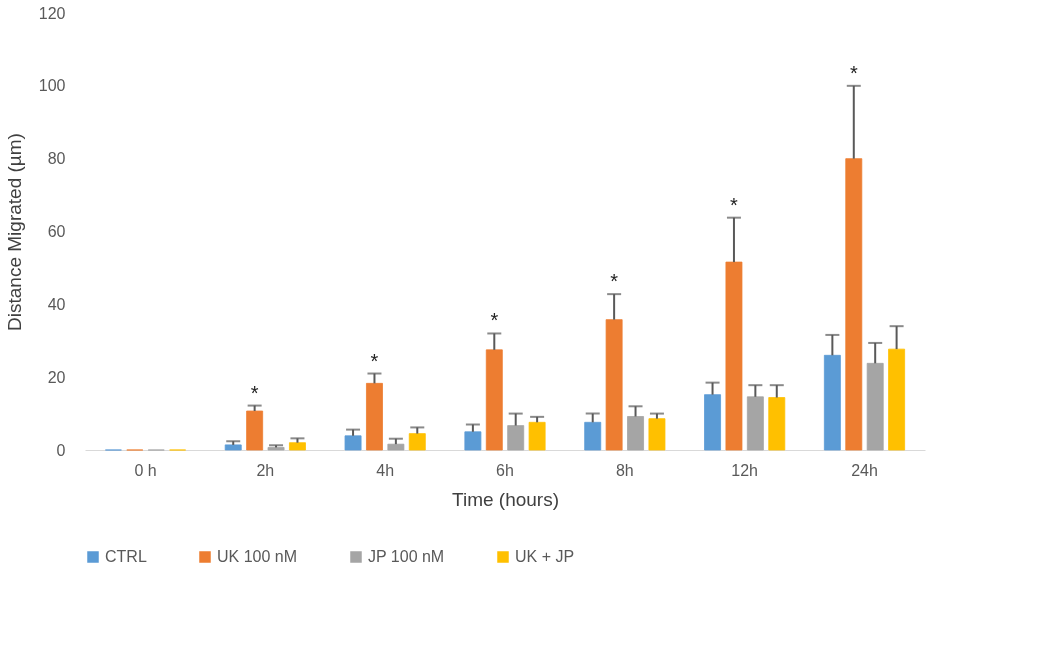 The height and width of the screenshot is (647, 1041). Describe the element at coordinates (145, 470) in the screenshot. I see `x-tick-label: 0 h` at that location.